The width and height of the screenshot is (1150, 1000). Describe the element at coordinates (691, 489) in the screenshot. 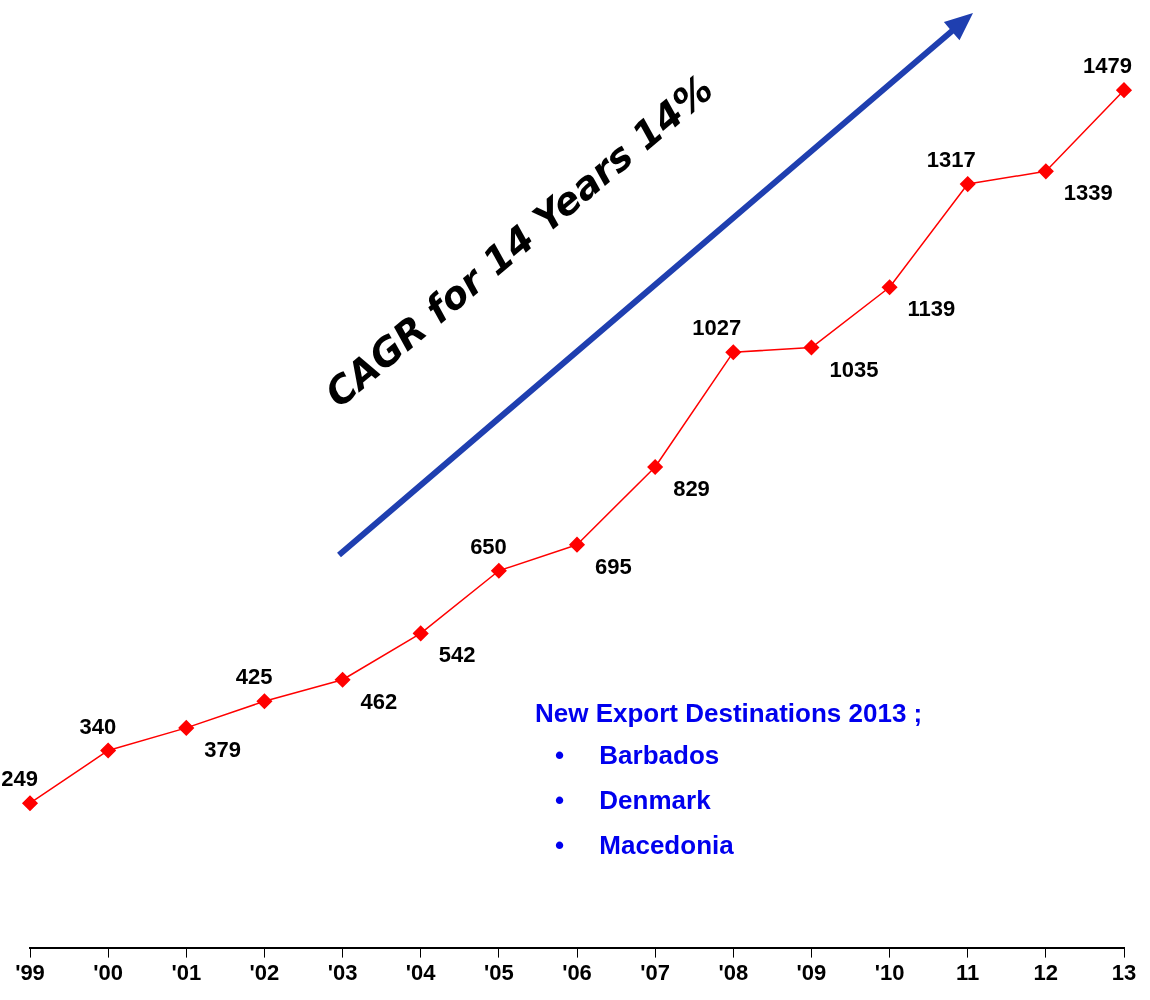

I see `data-label: 829` at that location.